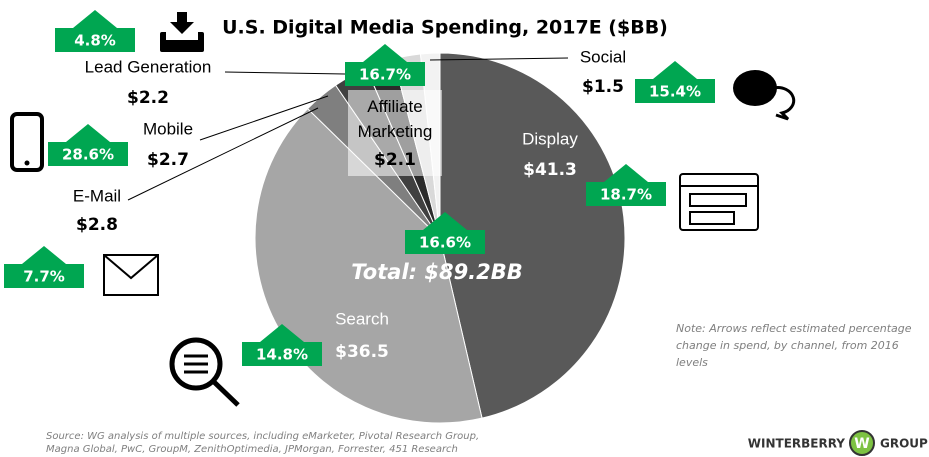 The height and width of the screenshot is (457, 929). Describe the element at coordinates (44, 277) in the screenshot. I see `change-label: 7.7%` at that location.